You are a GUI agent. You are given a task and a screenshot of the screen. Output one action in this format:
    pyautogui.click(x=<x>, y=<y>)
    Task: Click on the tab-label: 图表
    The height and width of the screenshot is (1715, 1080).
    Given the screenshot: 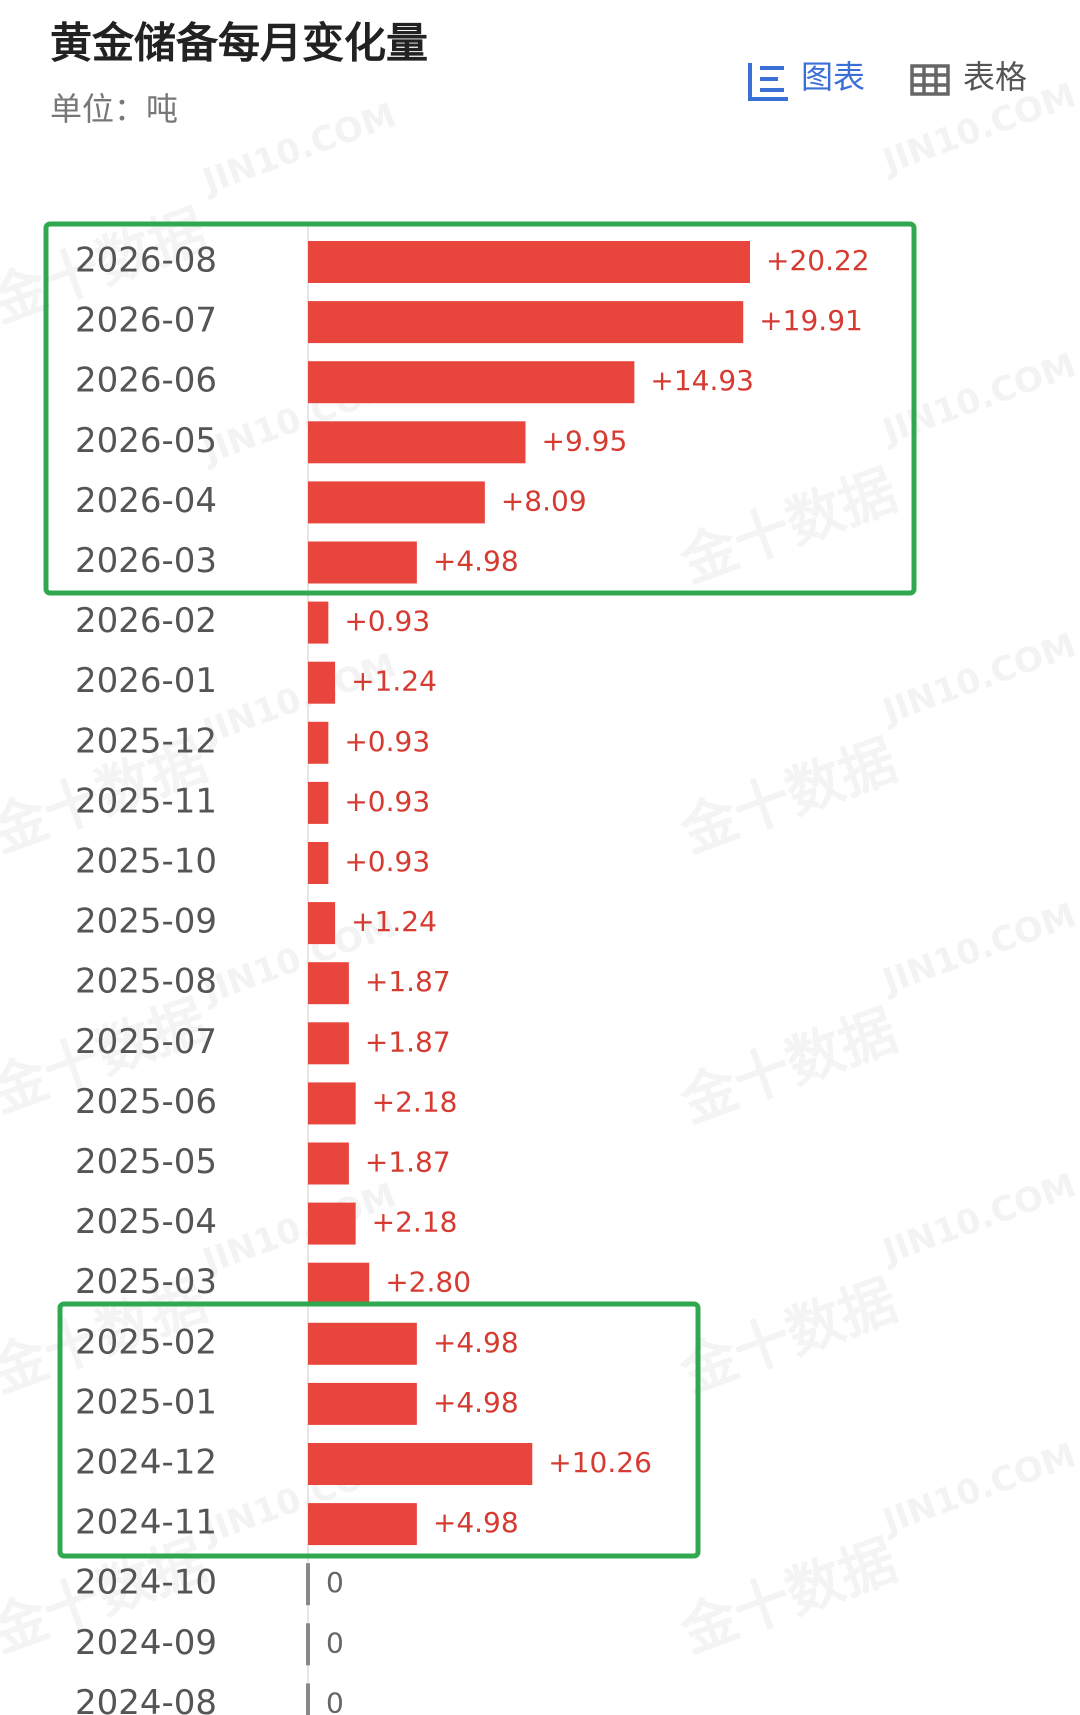 What is the action you would take?
    pyautogui.click(x=833, y=77)
    